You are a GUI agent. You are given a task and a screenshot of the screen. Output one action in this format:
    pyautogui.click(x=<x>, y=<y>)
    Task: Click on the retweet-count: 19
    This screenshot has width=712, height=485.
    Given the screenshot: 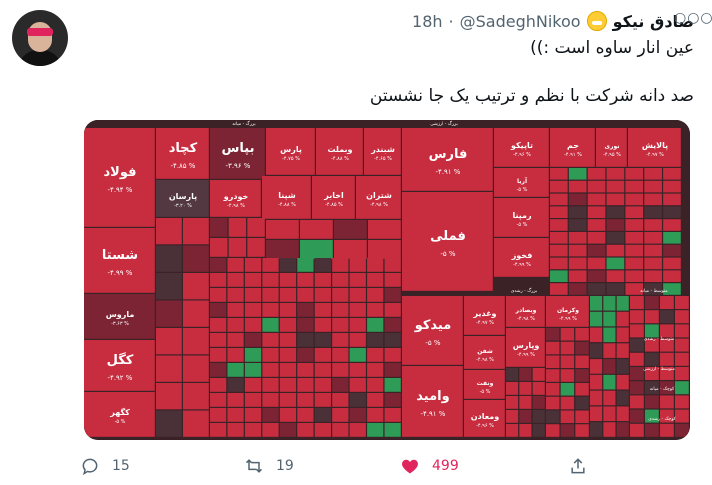 What is the action you would take?
    pyautogui.click(x=285, y=466)
    